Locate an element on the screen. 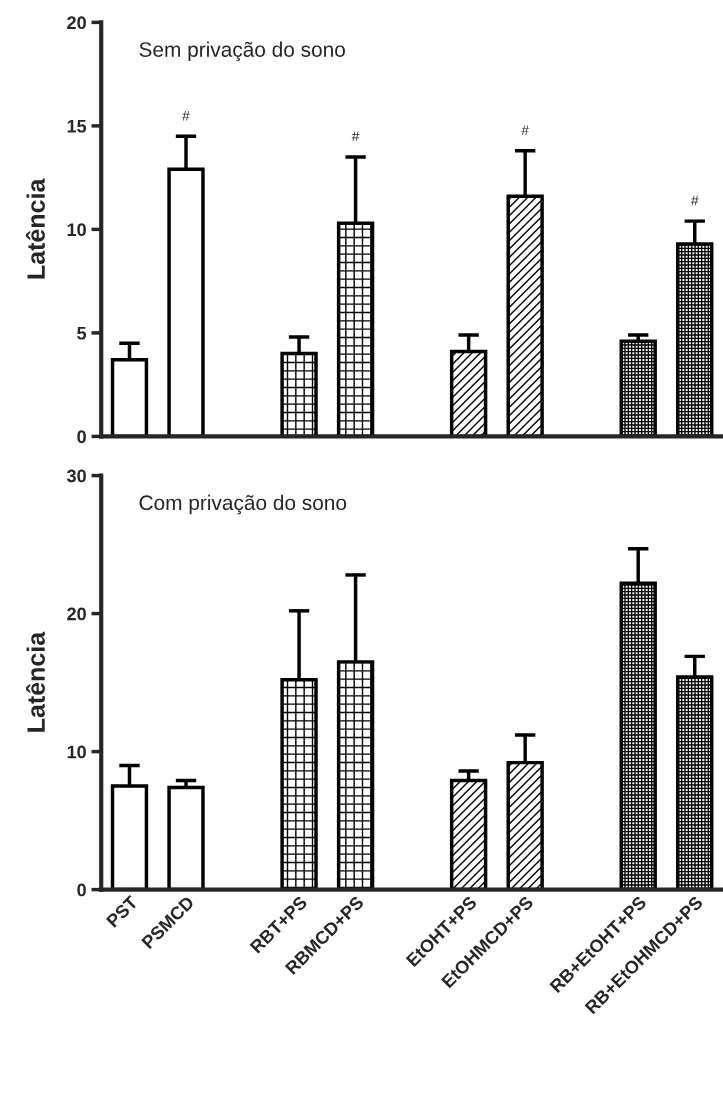 This screenshot has width=723, height=1119. y-tick-label: 30 is located at coordinates (76, 476).